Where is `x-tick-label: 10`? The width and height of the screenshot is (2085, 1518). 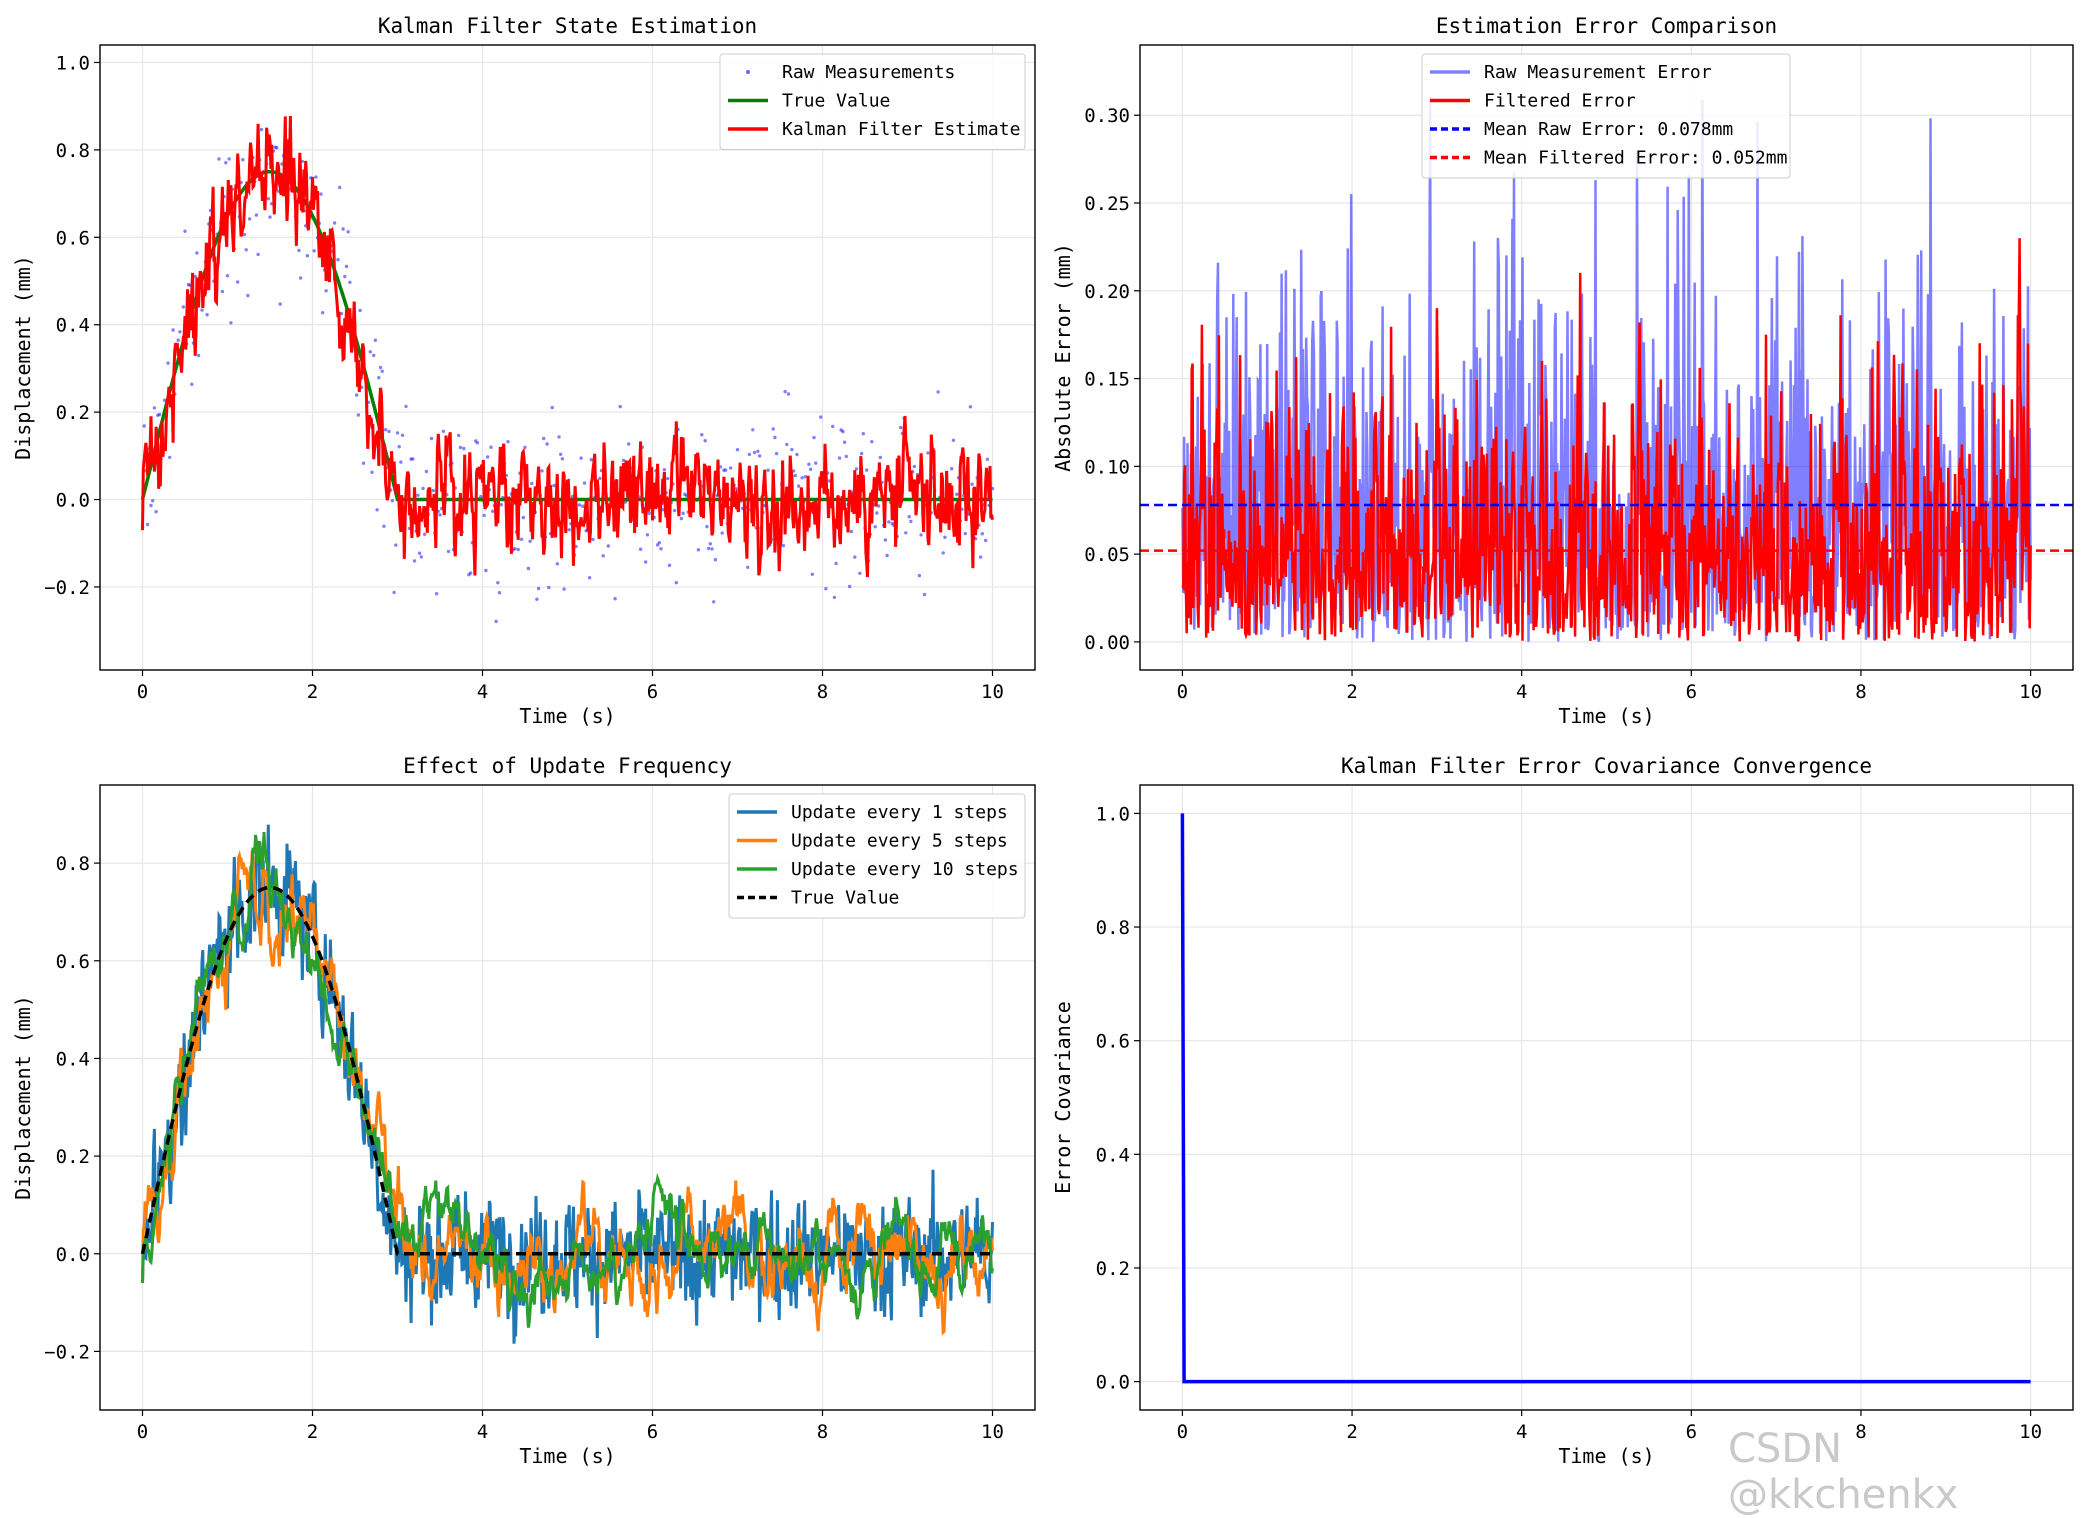 x-tick-label: 10 is located at coordinates (992, 1432).